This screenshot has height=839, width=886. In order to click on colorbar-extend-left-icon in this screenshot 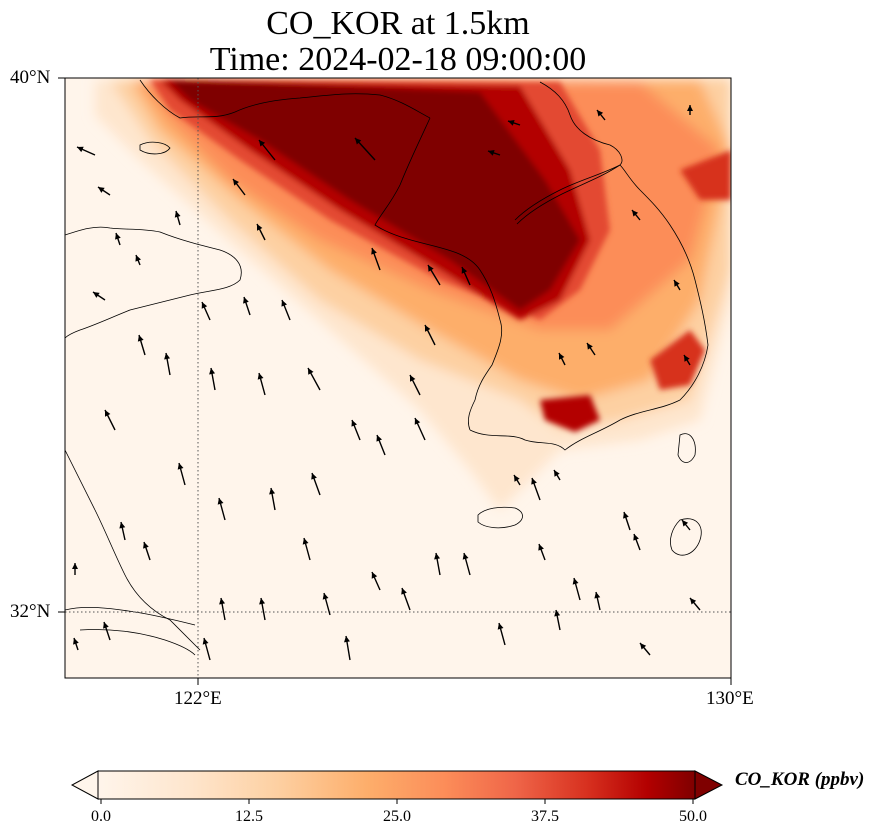, I will do `click(84, 785)`.